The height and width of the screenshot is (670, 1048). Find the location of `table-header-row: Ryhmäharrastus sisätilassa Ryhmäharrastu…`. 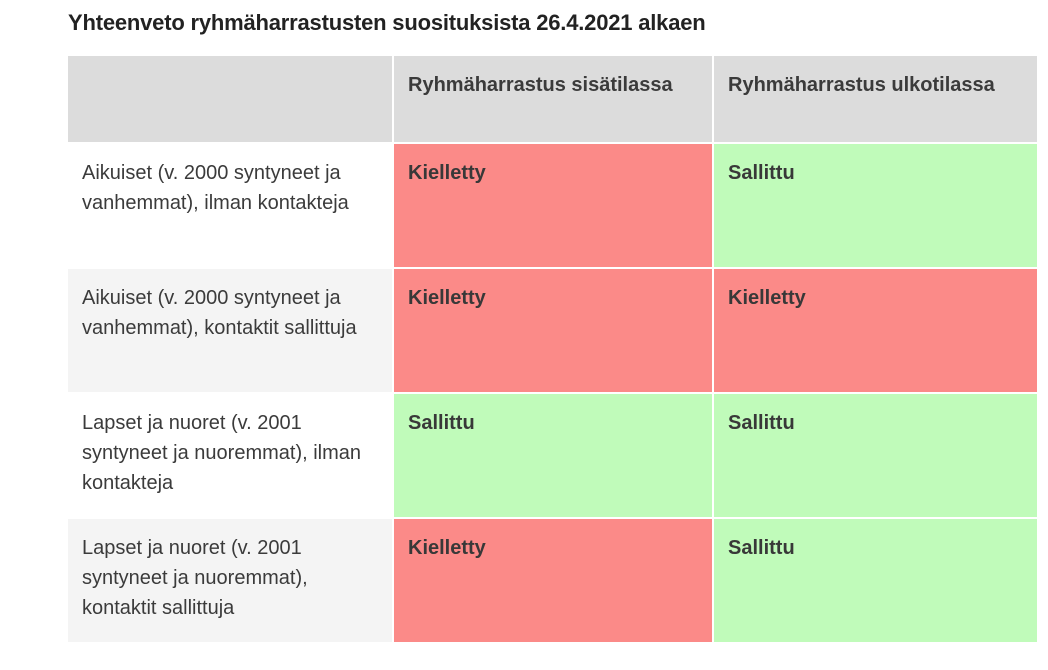

table-header-row: Ryhmäharrastus sisätilassa Ryhmäharrastu… is located at coordinates (552, 99).